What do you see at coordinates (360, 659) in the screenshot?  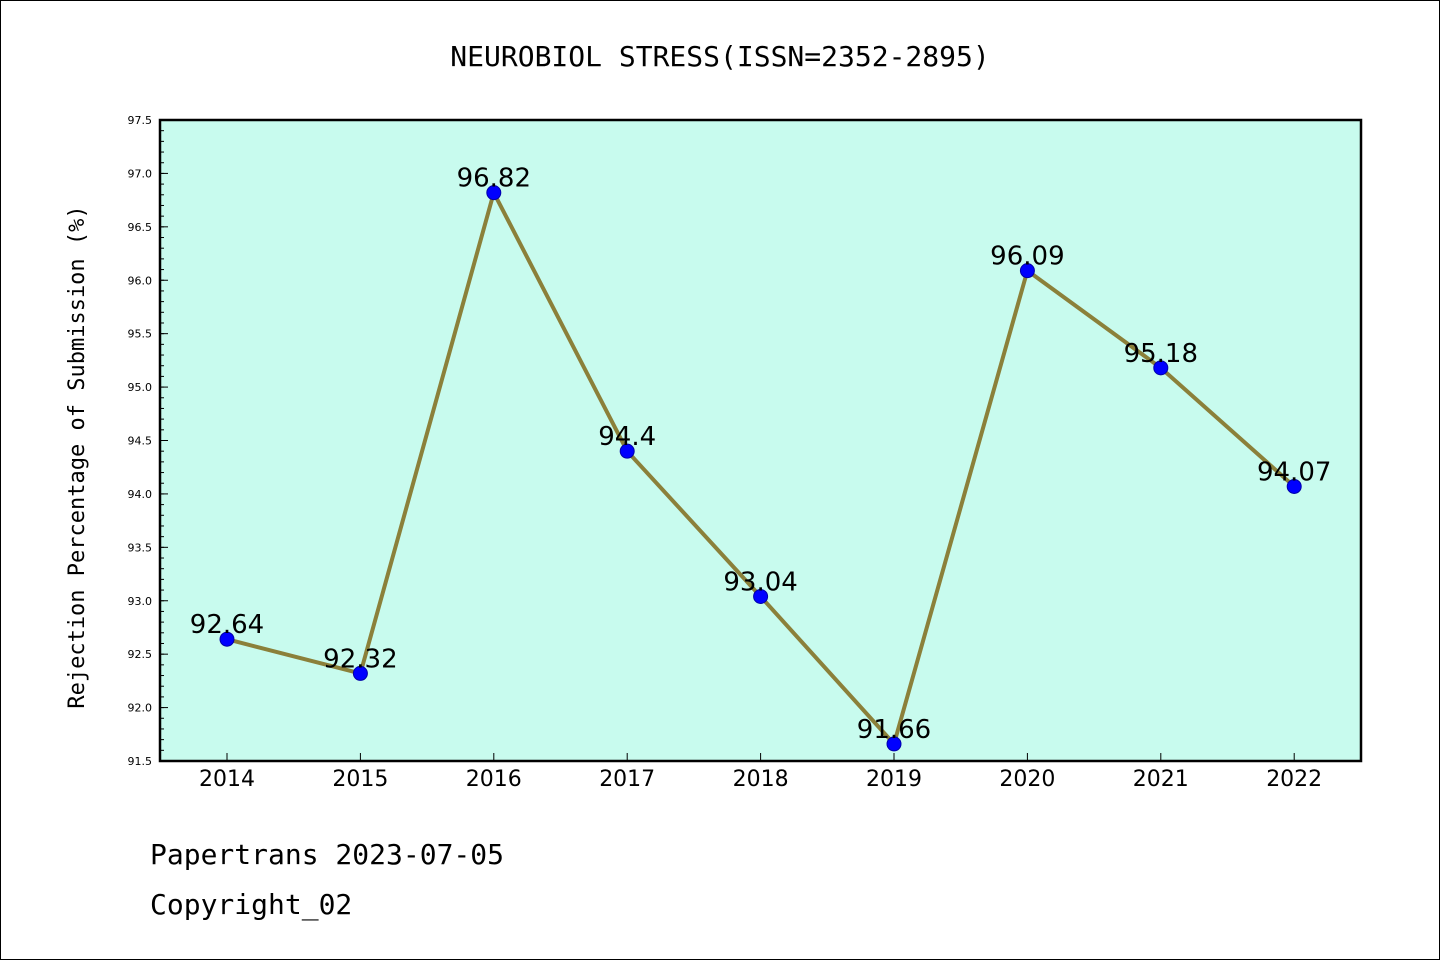 I see `data-label-2015: 92.32` at bounding box center [360, 659].